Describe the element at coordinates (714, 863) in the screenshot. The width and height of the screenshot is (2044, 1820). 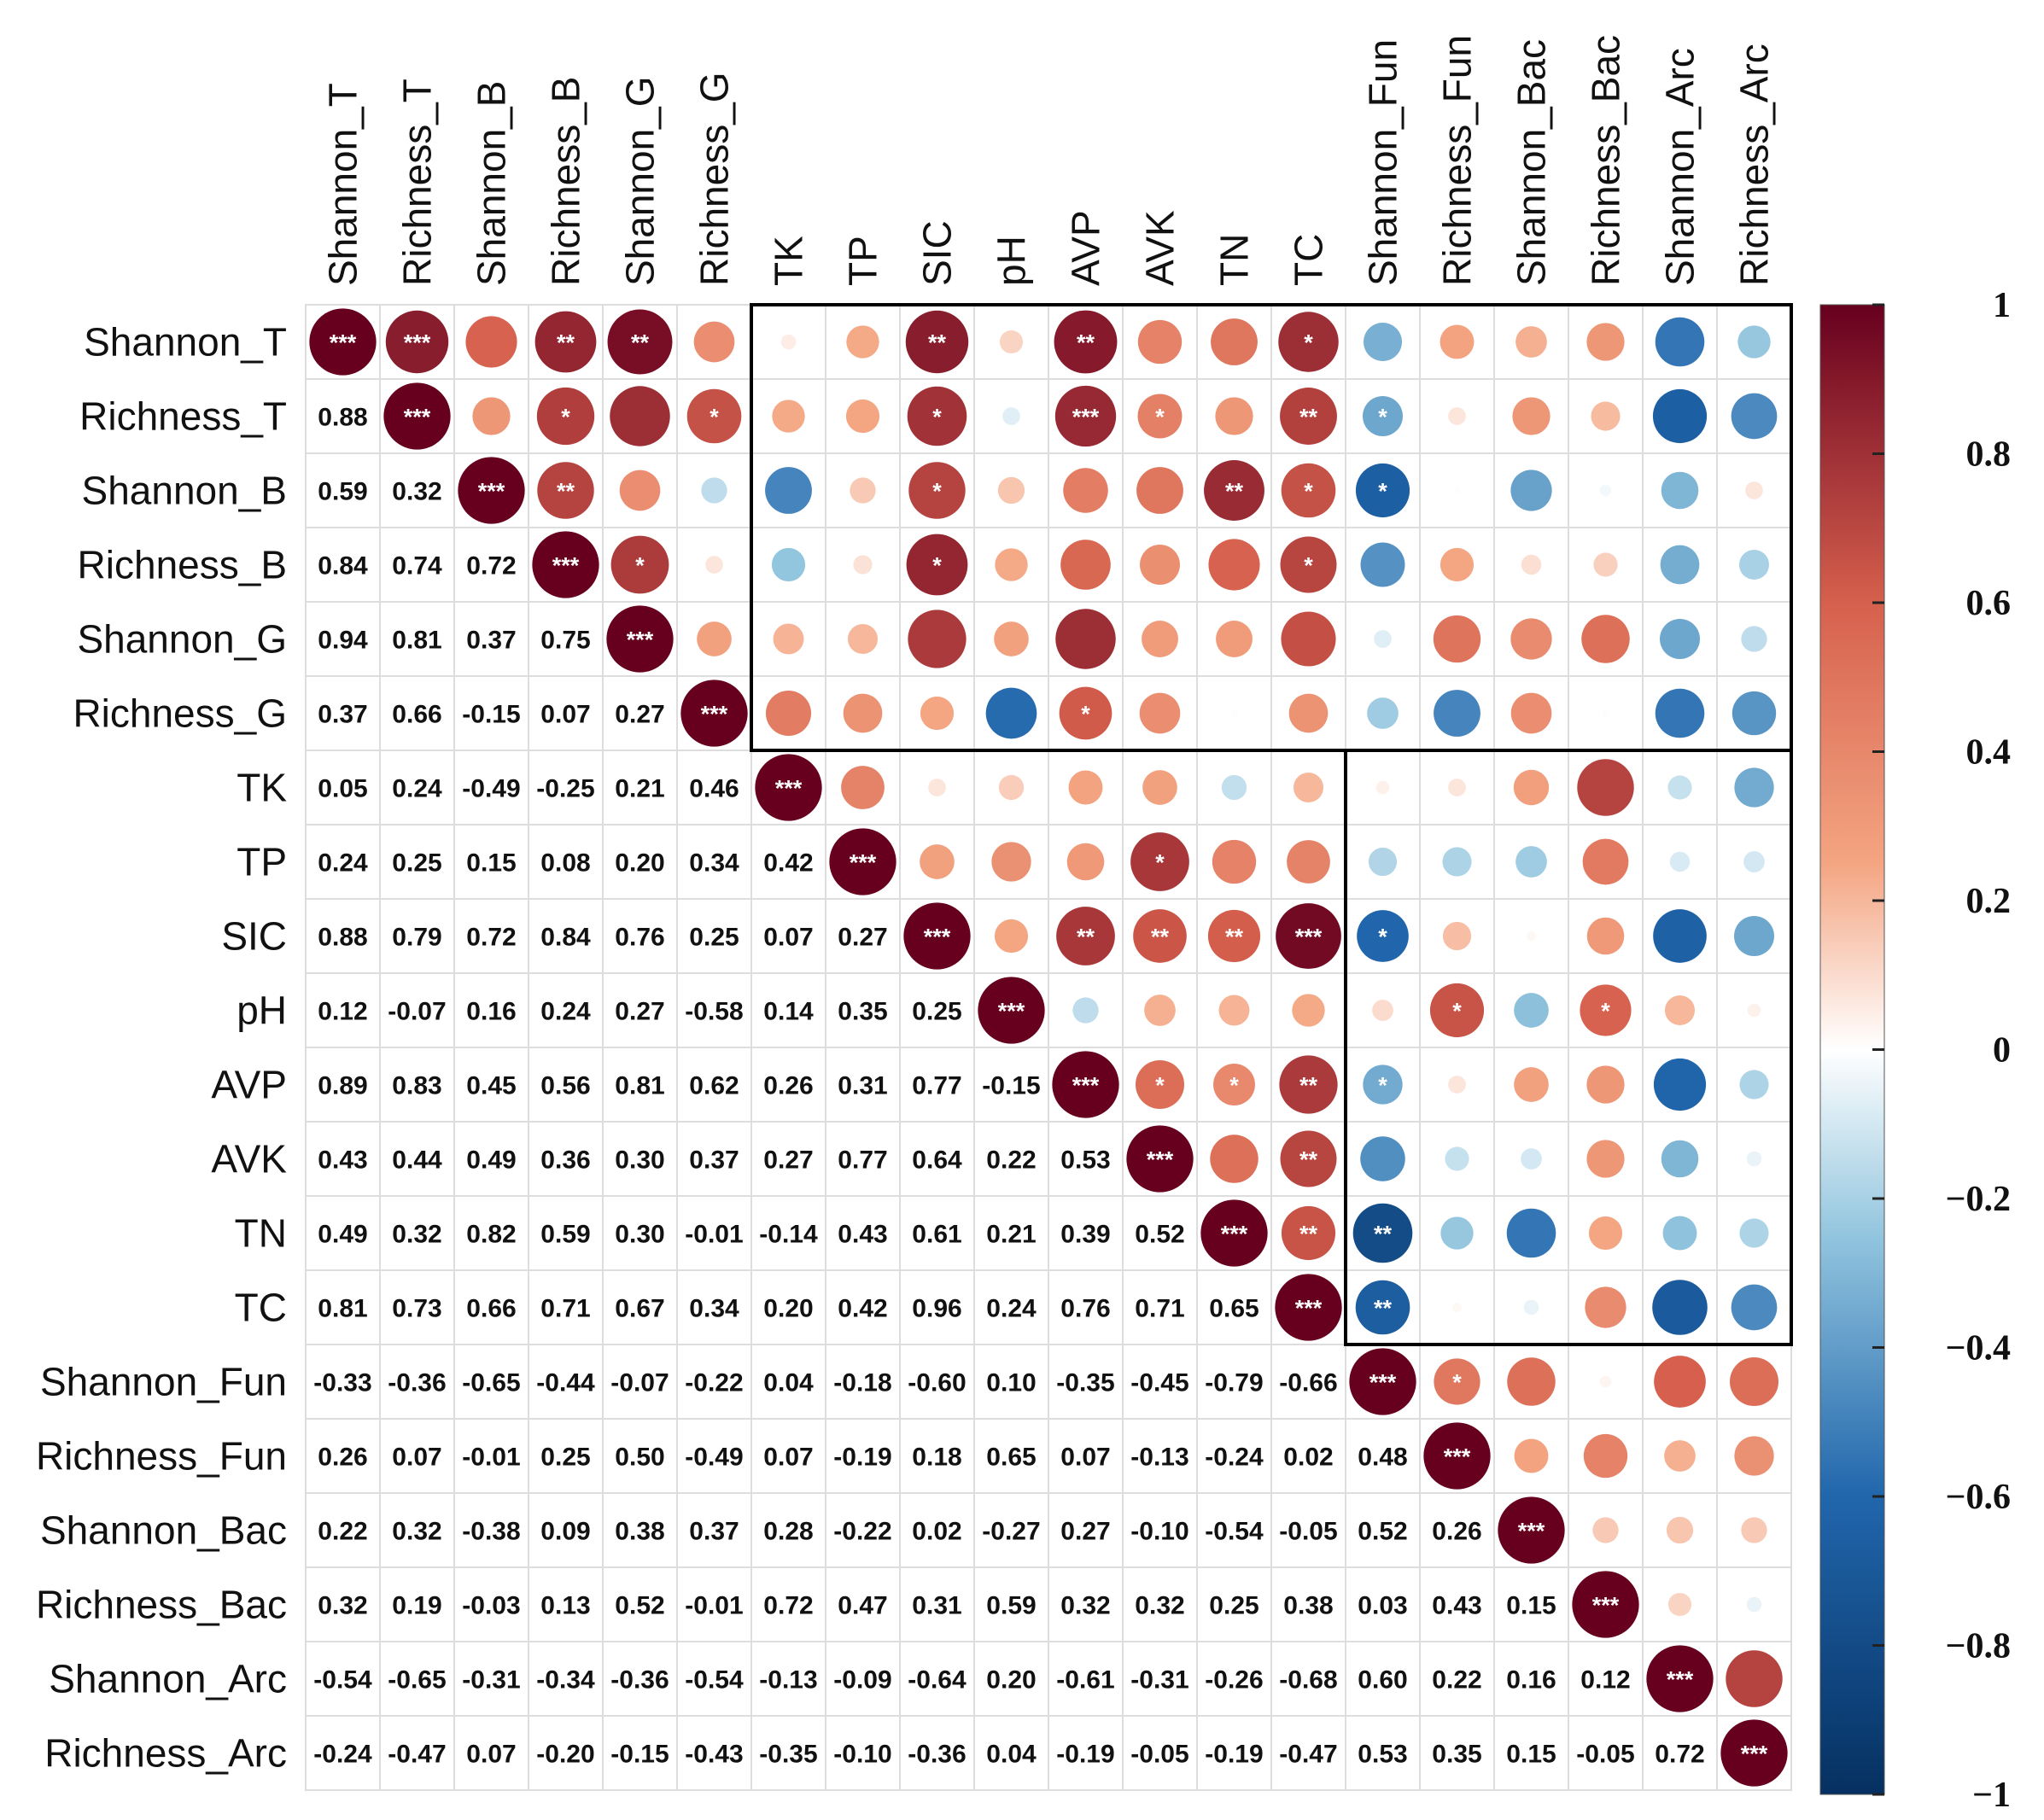
I see `corr-value-tp-richness-g: 0.34` at that location.